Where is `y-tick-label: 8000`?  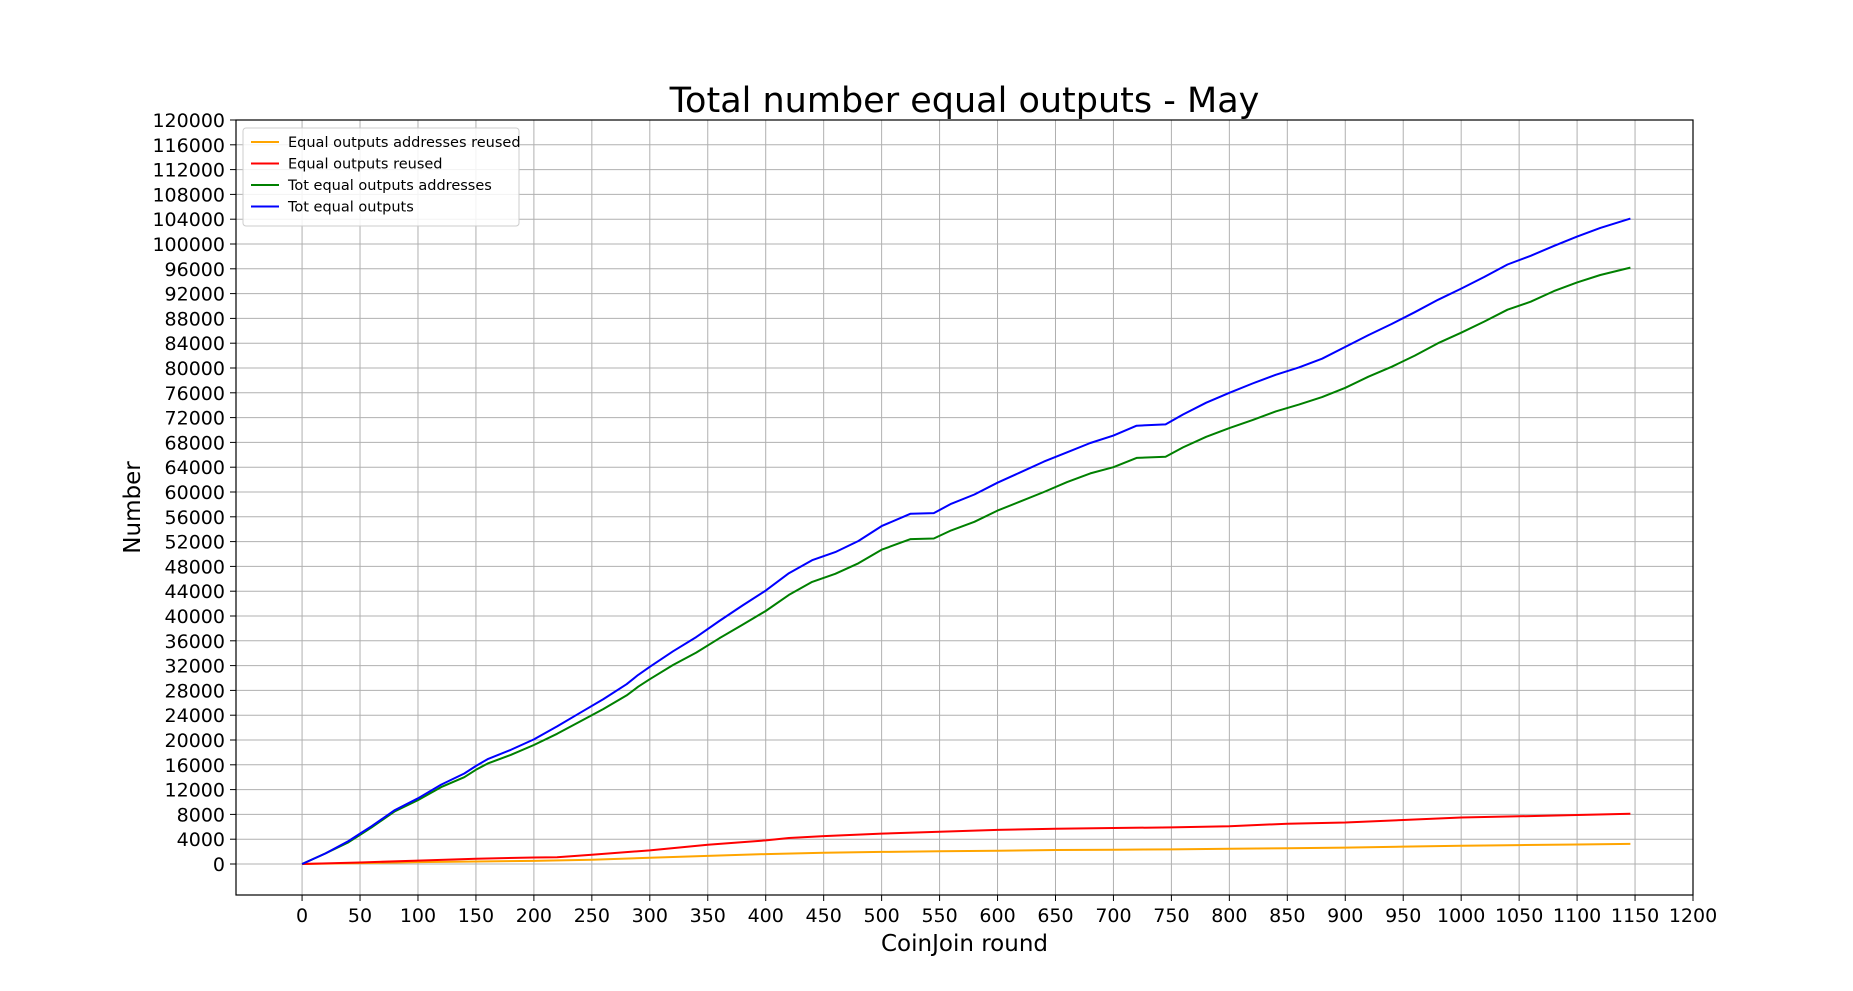
y-tick-label: 8000 is located at coordinates (201, 815).